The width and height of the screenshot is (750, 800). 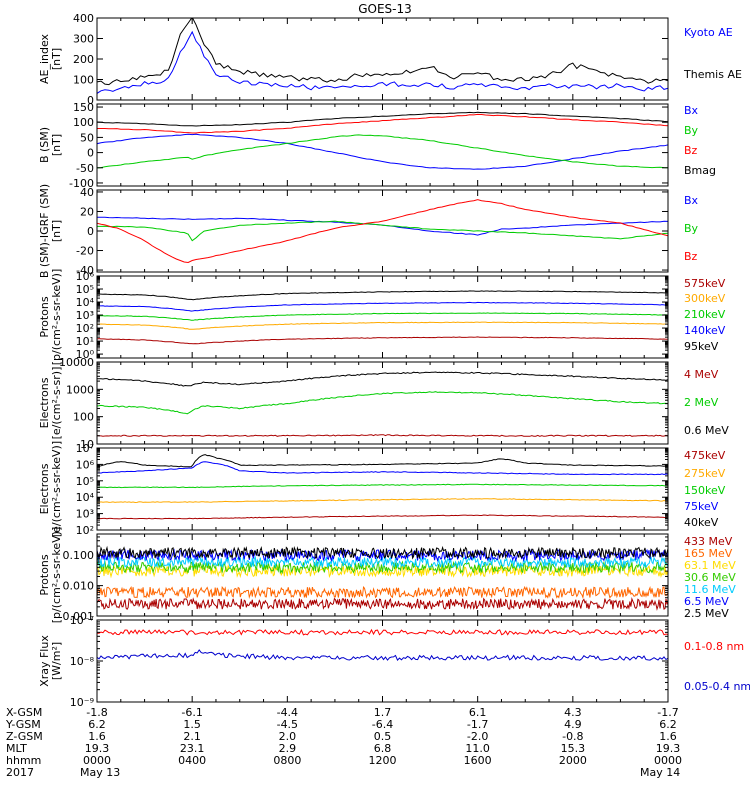 What do you see at coordinates (85, 341) in the screenshot?
I see `y-tick-label: 10¹` at bounding box center [85, 341].